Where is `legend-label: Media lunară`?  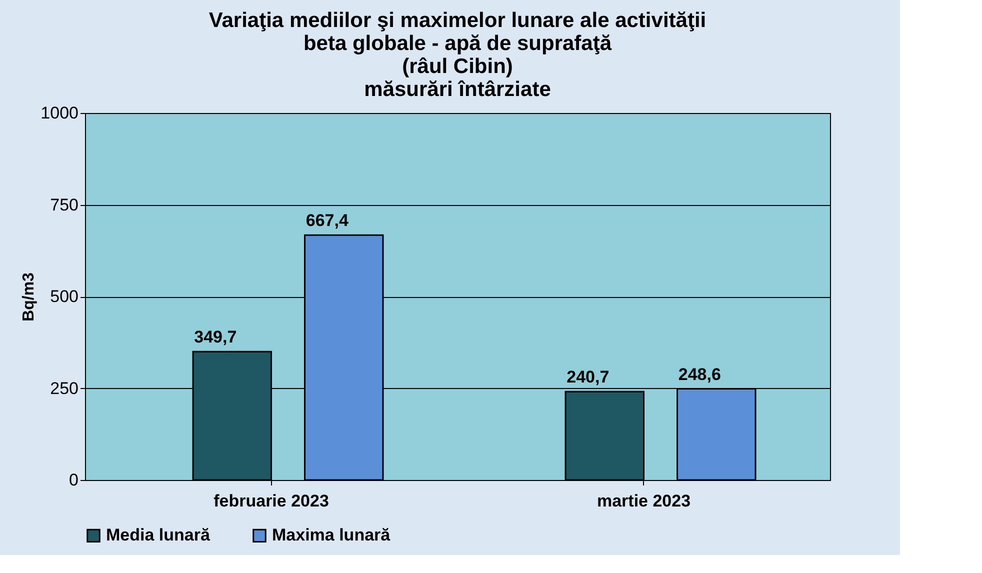
legend-label: Media lunară is located at coordinates (158, 535).